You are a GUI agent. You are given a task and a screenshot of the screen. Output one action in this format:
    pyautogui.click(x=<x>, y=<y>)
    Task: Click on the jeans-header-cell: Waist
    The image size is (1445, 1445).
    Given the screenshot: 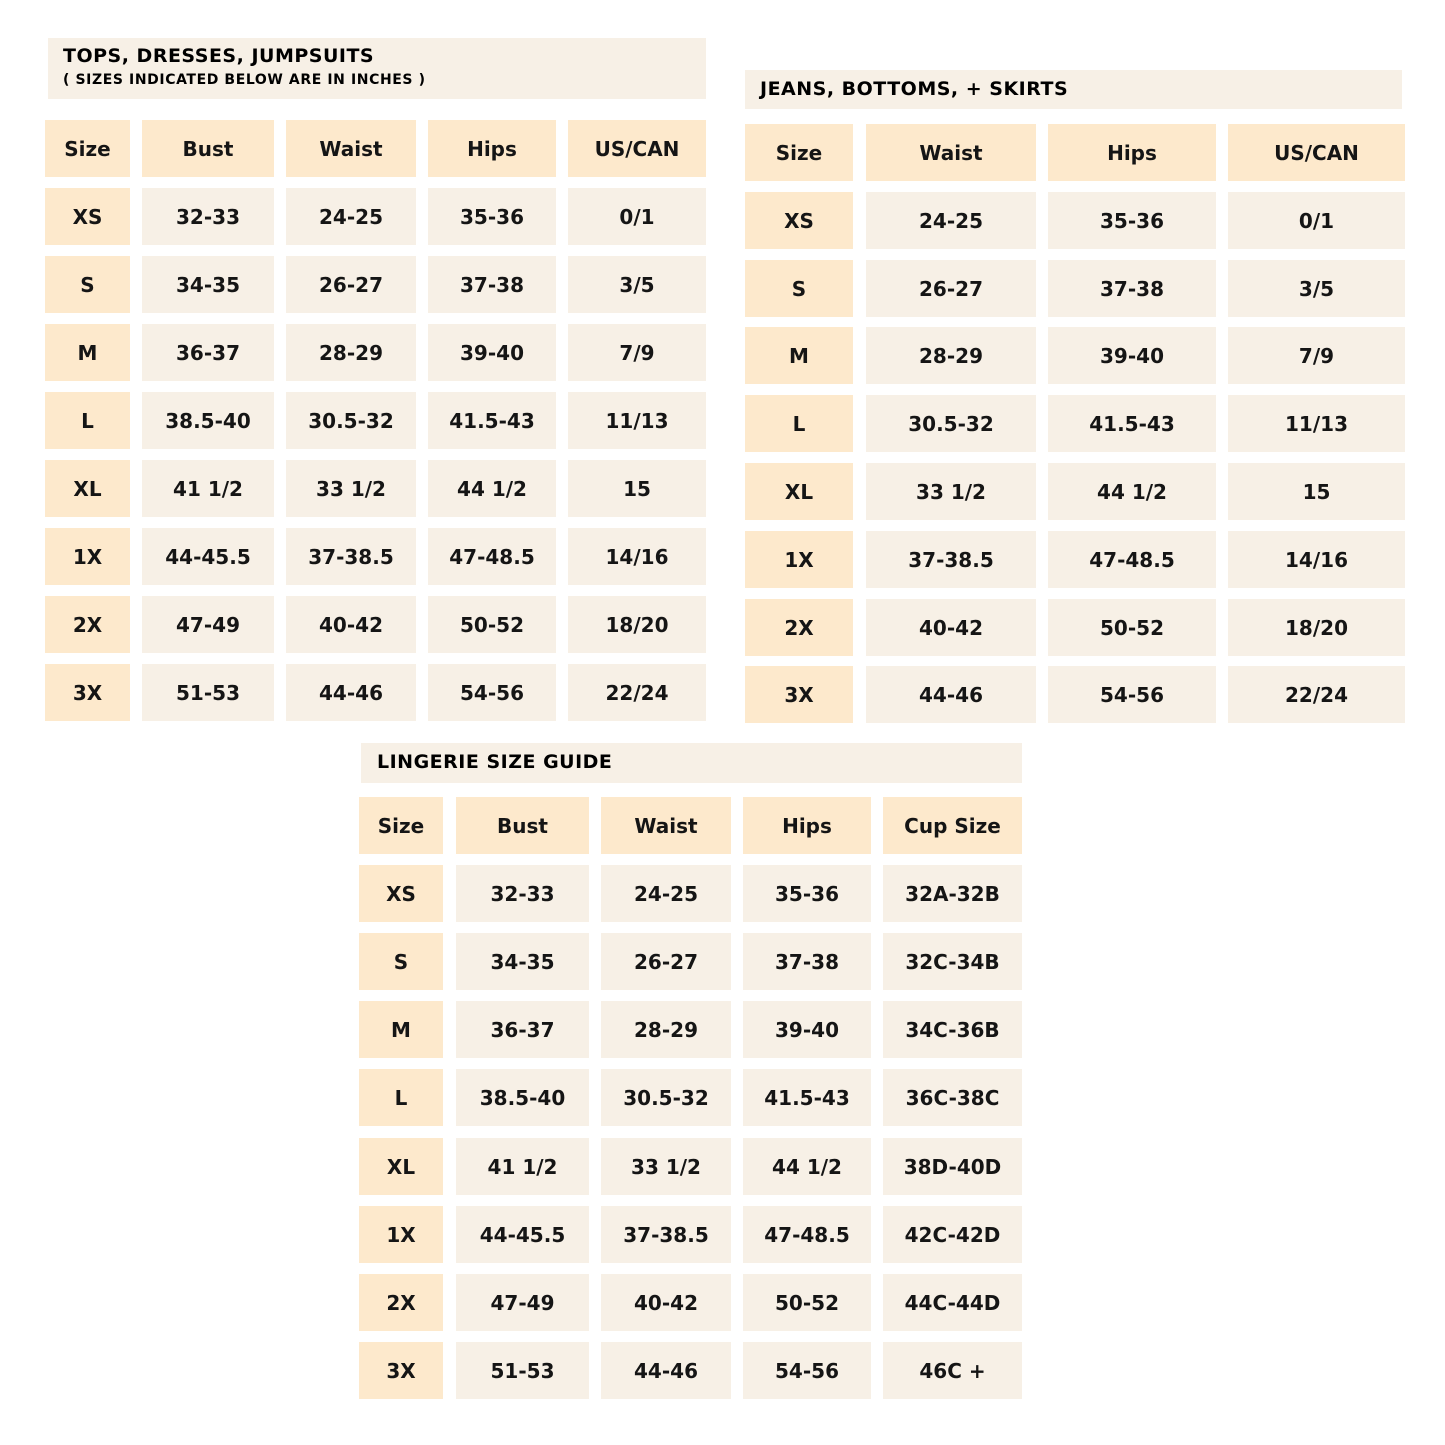 What is the action you would take?
    pyautogui.click(x=951, y=152)
    